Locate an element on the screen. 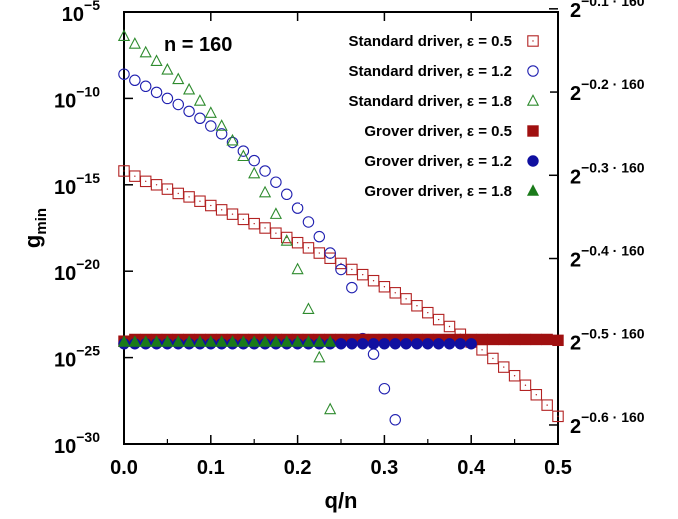 The width and height of the screenshot is (678, 519). y2-tick-label: 2−0.2 · 160 is located at coordinates (607, 90).